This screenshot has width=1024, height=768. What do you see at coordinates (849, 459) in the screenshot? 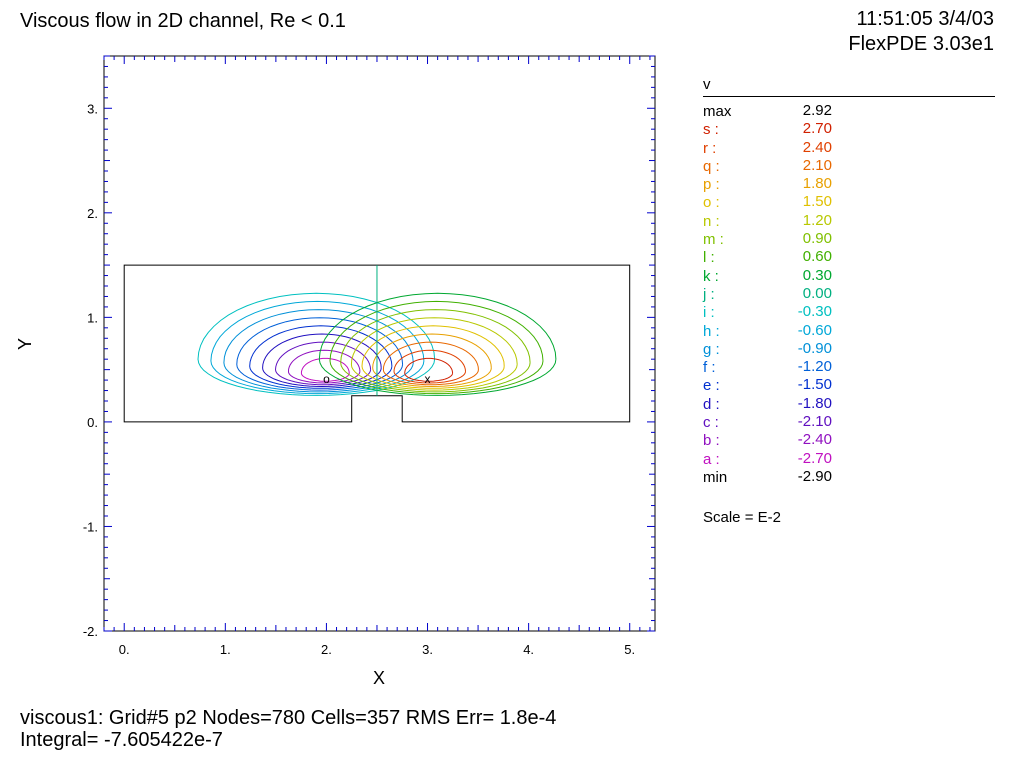
I see `legend-row: a : -2.70` at bounding box center [849, 459].